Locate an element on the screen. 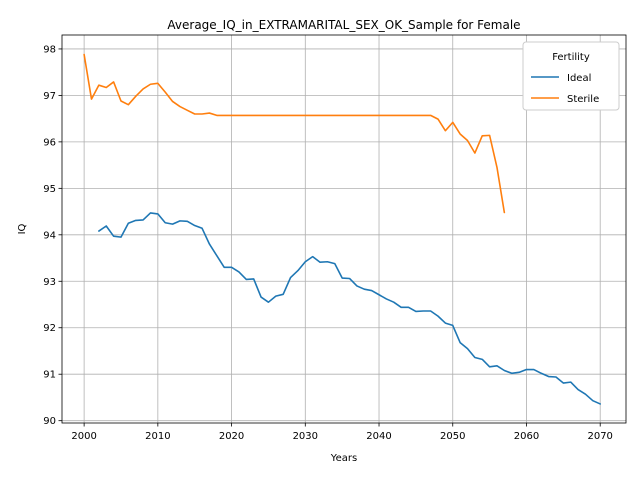 This screenshot has width=640, height=480. legend-box is located at coordinates (571, 76).